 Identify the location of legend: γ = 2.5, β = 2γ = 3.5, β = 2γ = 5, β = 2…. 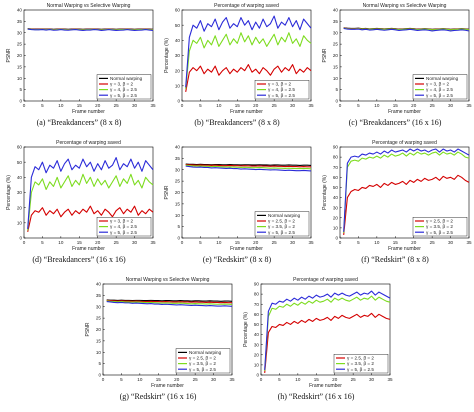
(361, 363).